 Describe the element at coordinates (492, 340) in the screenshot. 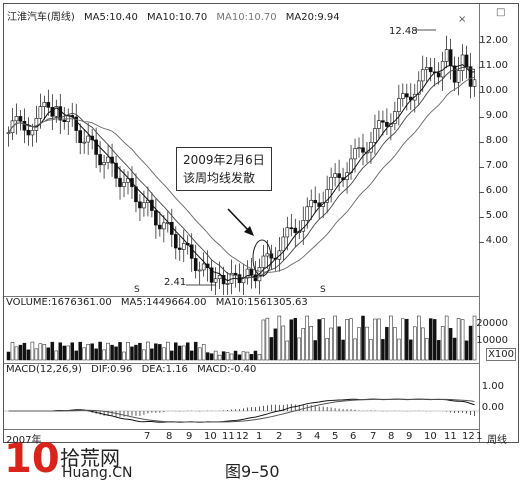

I see `volume-axis-label: 10000` at that location.